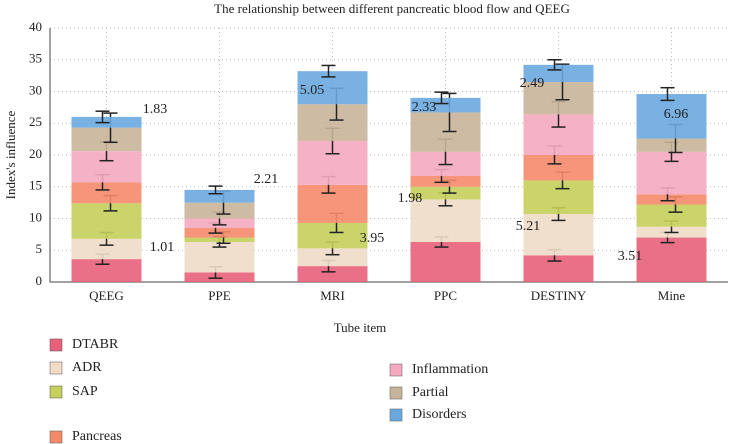 The width and height of the screenshot is (734, 444). What do you see at coordinates (10, 154) in the screenshot?
I see `y-axis-label: Index's influence` at bounding box center [10, 154].